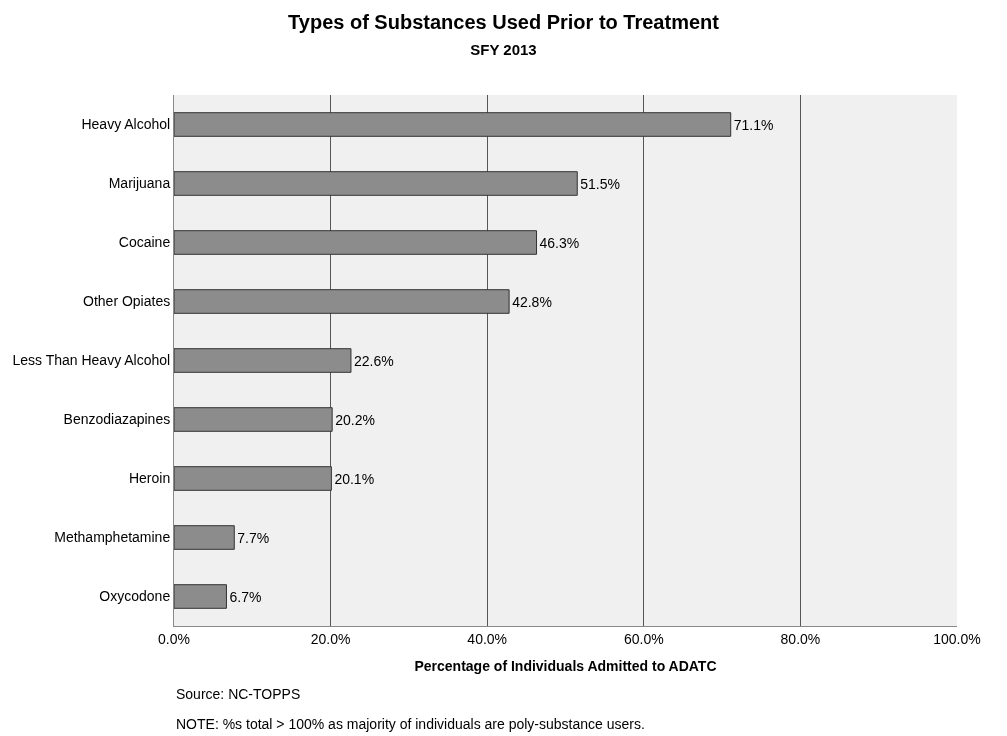  What do you see at coordinates (127, 301) in the screenshot?
I see `y-tick-label: Other Opiates` at bounding box center [127, 301].